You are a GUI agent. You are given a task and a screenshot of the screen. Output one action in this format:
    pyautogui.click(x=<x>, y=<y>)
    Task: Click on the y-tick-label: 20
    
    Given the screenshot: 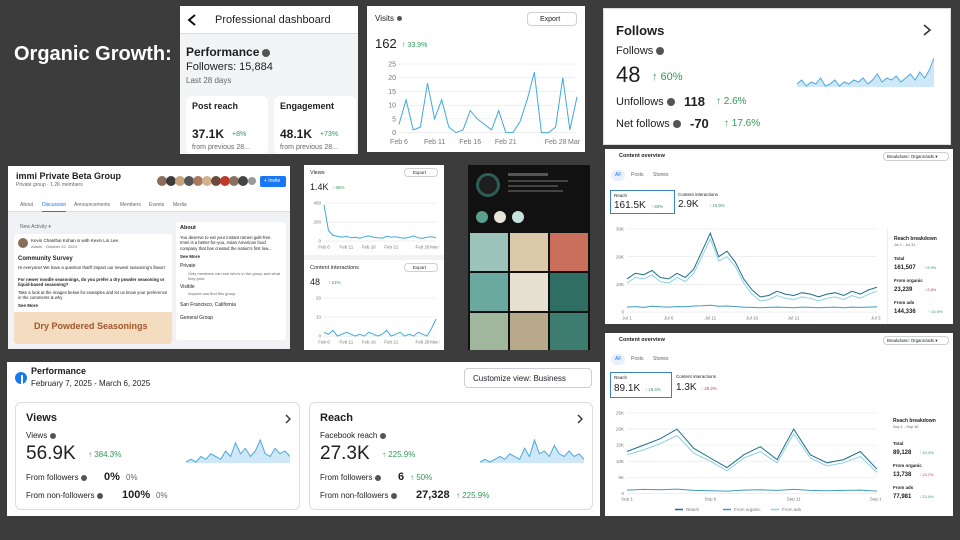 What is the action you would take?
    pyautogui.click(x=319, y=298)
    